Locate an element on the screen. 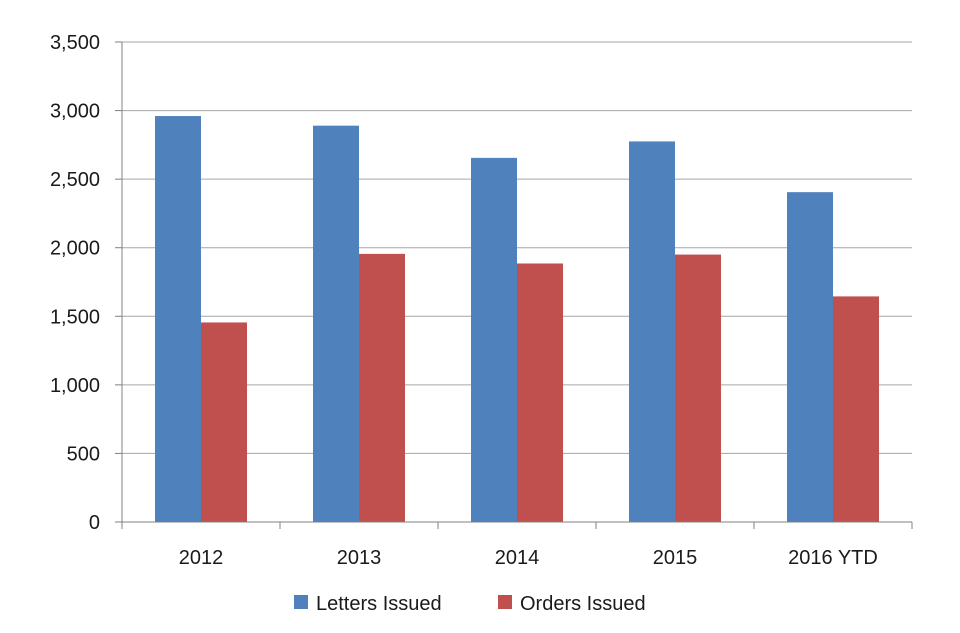 The width and height of the screenshot is (960, 633). y-tick-label: 2,500 is located at coordinates (75, 180).